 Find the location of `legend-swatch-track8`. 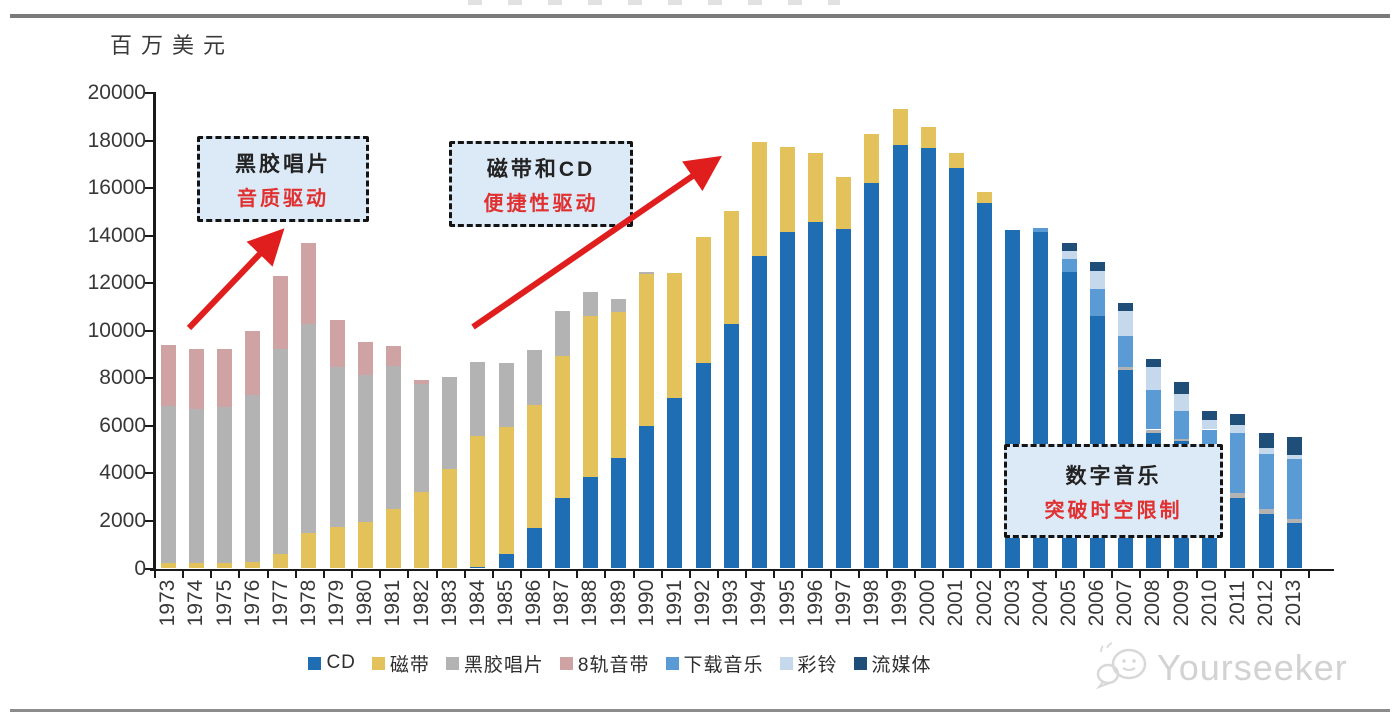

legend-swatch-track8 is located at coordinates (566, 663).